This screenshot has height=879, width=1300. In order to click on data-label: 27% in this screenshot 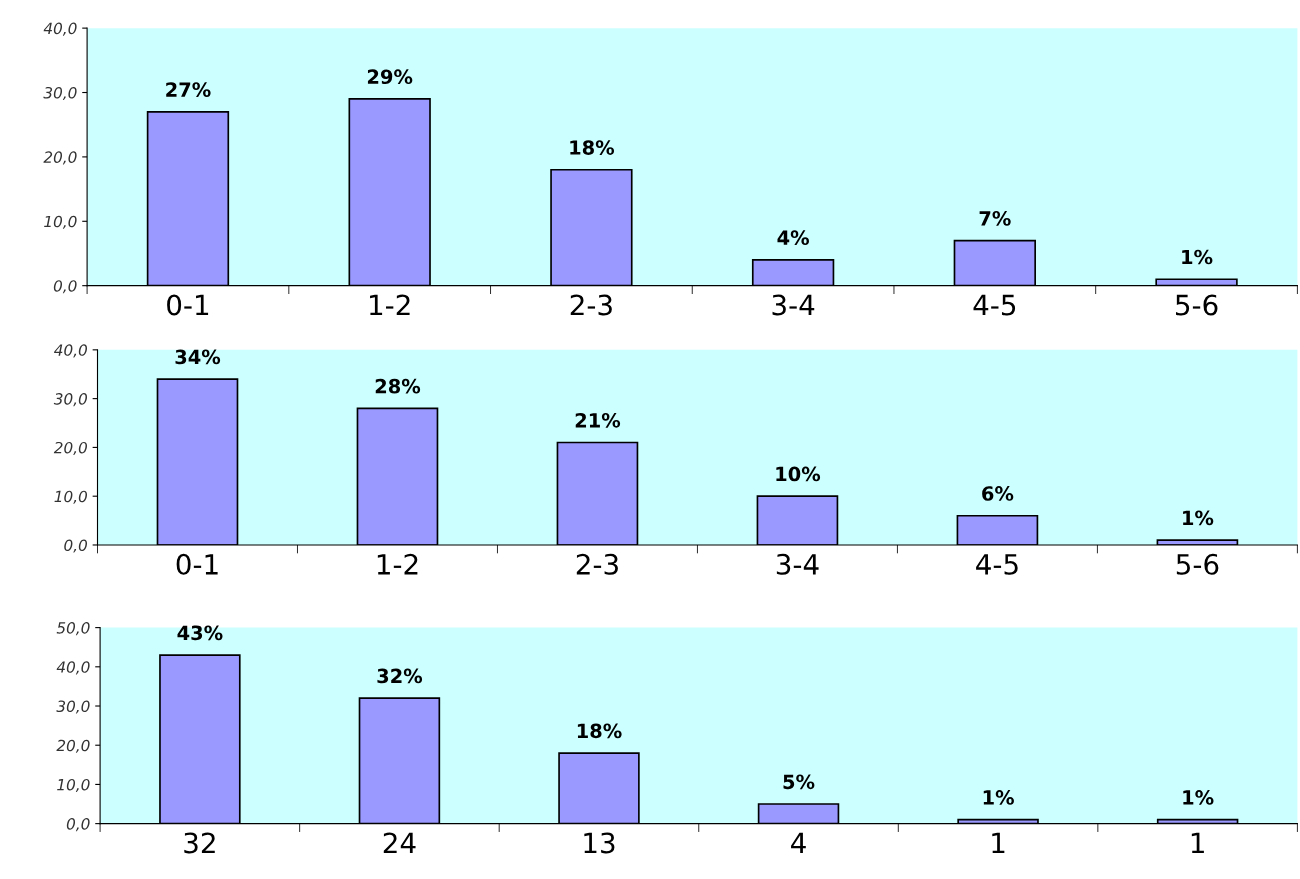, I will do `click(188, 89)`.